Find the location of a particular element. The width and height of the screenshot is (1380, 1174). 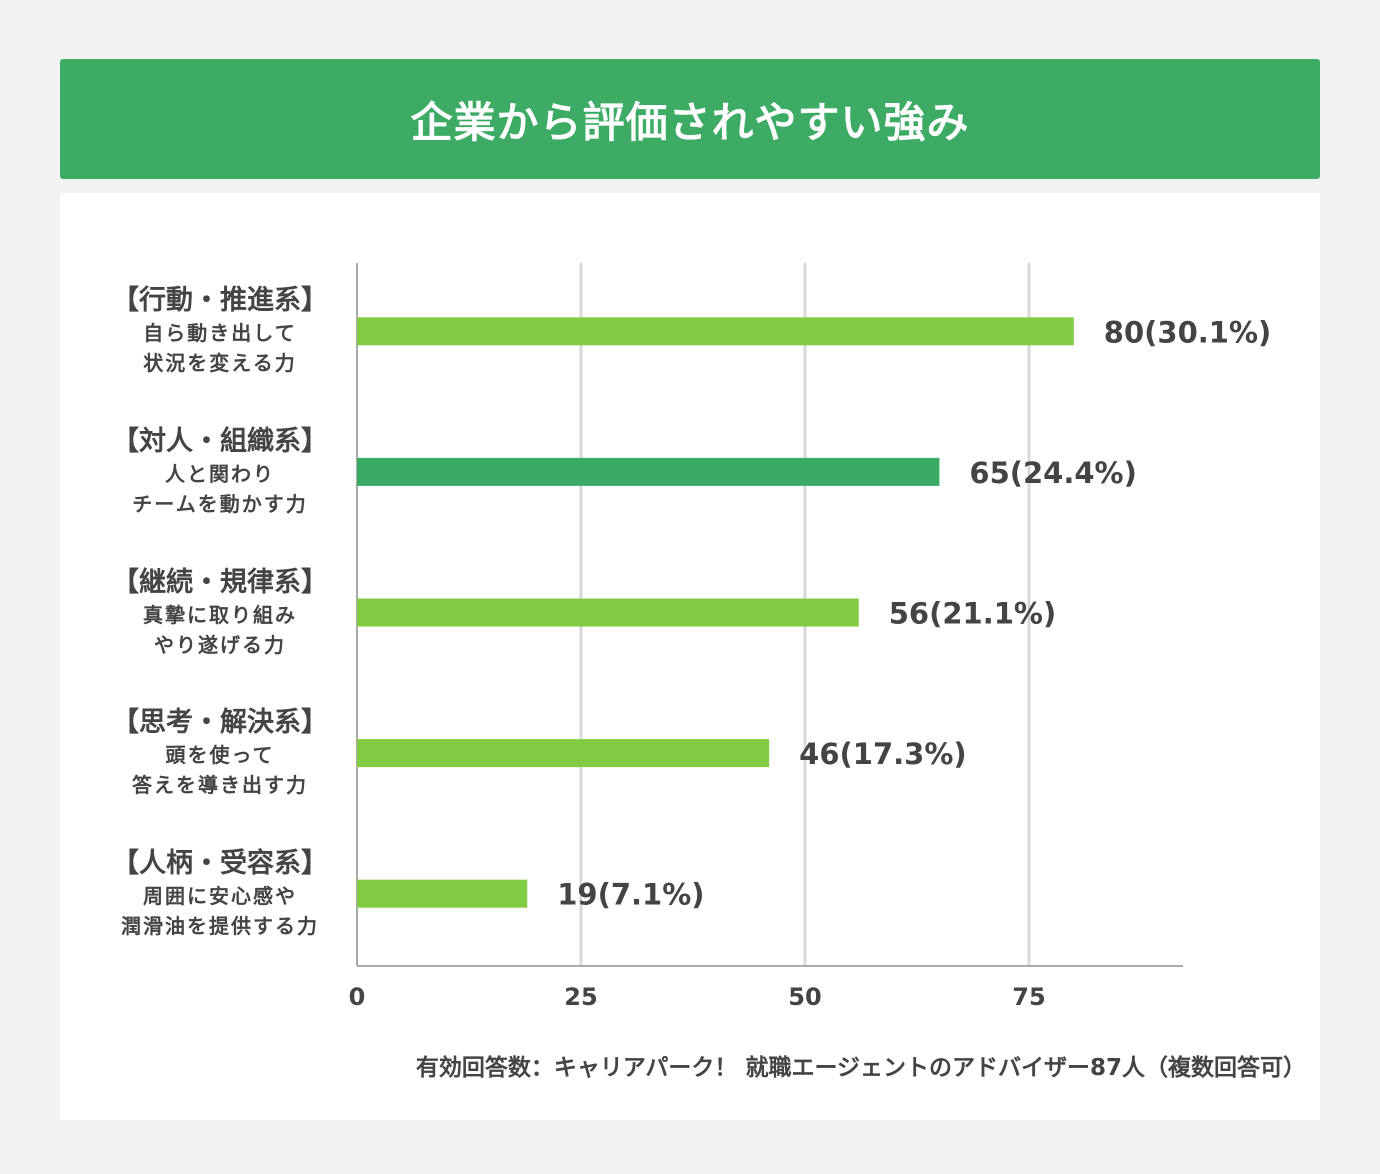

data-label: 65(24.4%) is located at coordinates (1052, 473).